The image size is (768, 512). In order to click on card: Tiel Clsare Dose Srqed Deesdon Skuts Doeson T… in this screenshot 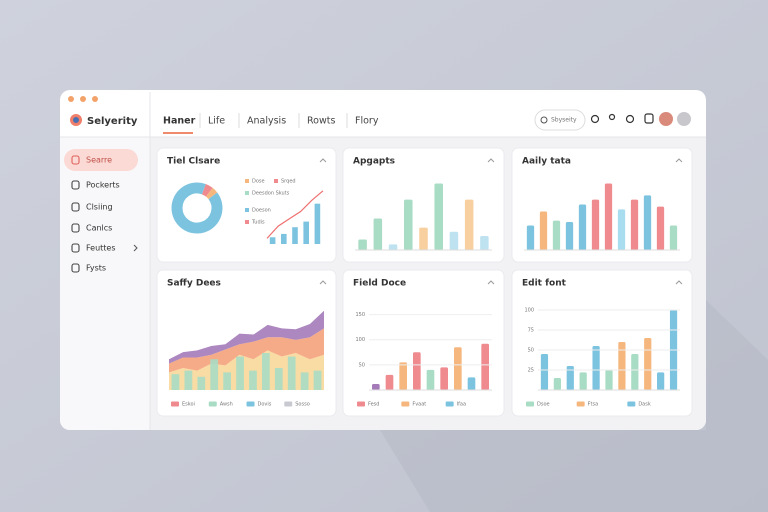, I will do `click(246, 205)`.